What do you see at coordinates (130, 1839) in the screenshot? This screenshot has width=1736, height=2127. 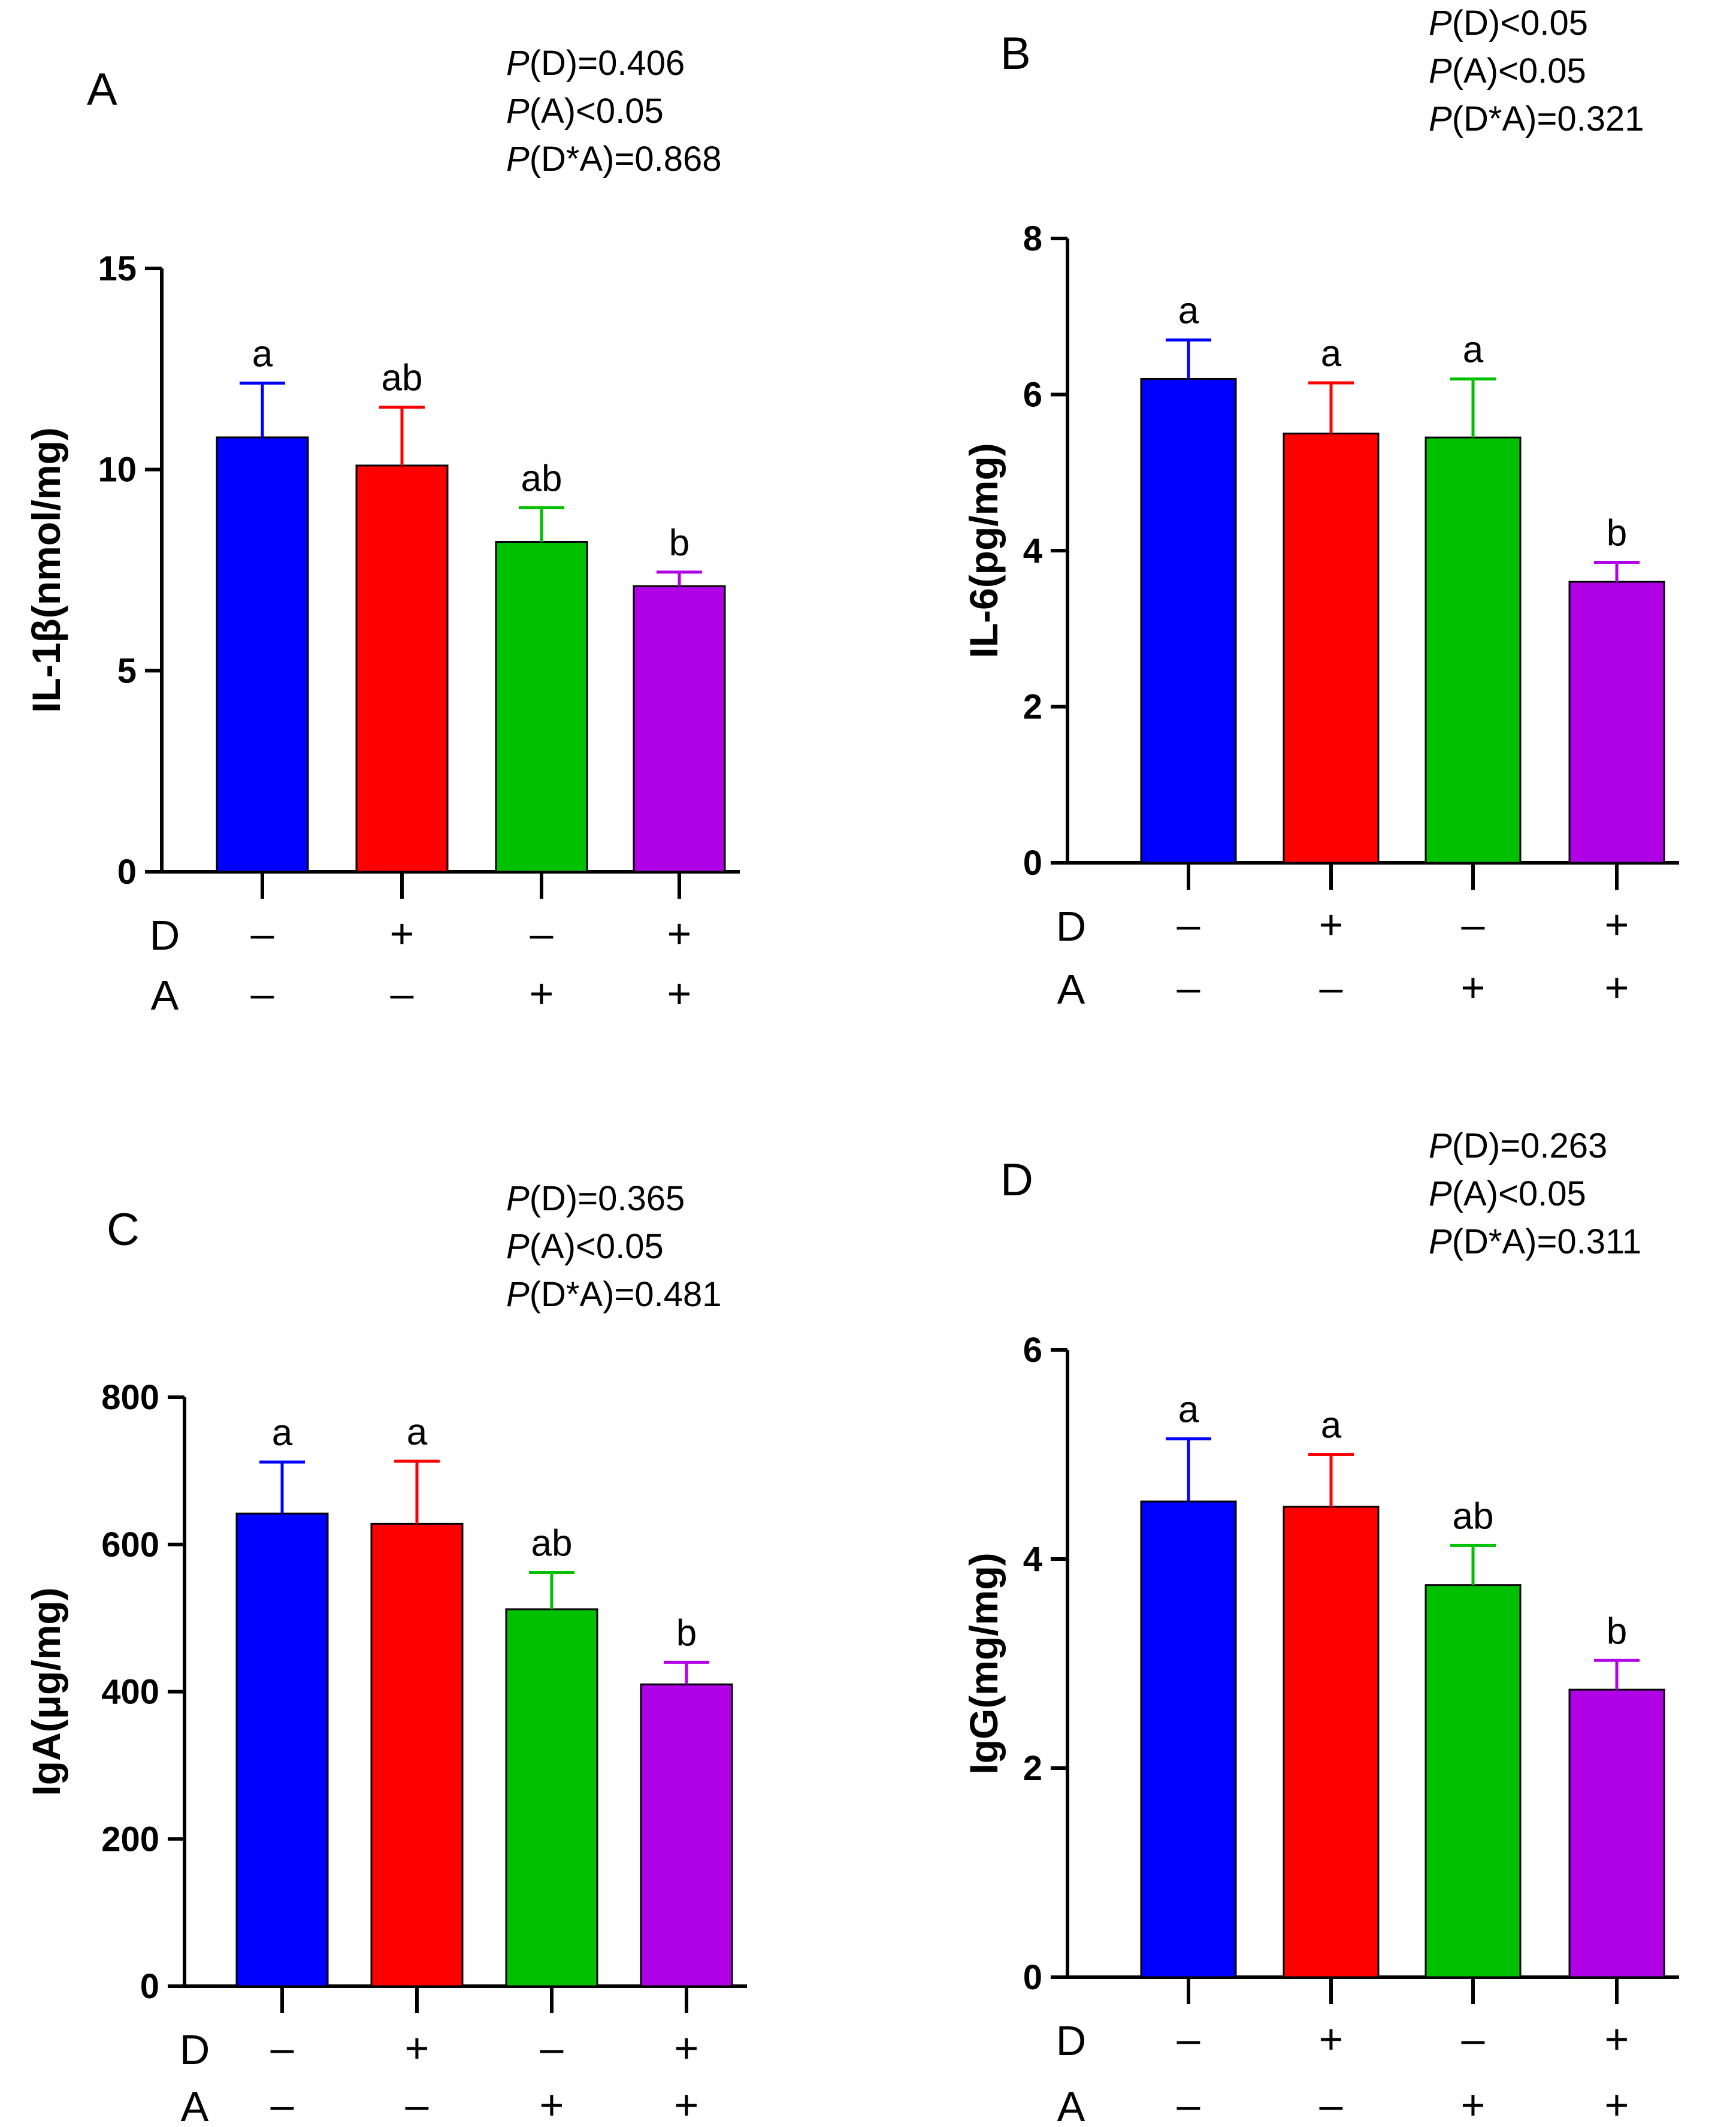 I see `y-tick-label: 200` at bounding box center [130, 1839].